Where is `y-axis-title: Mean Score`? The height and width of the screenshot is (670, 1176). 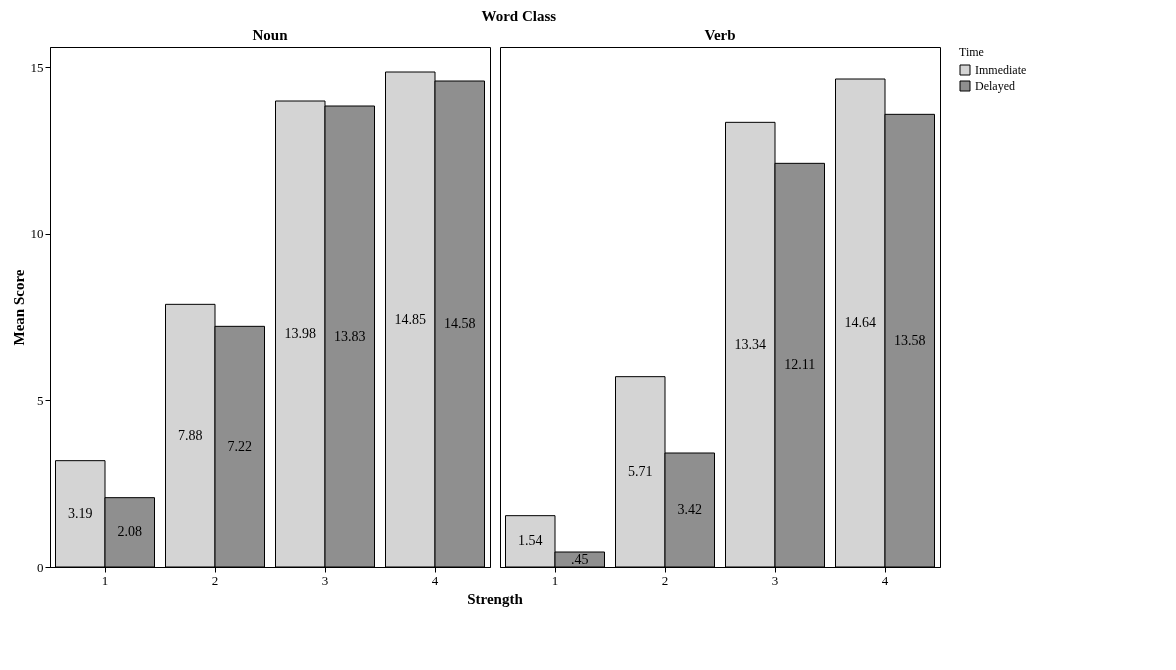
y-axis-title: Mean Score is located at coordinates (18, 307).